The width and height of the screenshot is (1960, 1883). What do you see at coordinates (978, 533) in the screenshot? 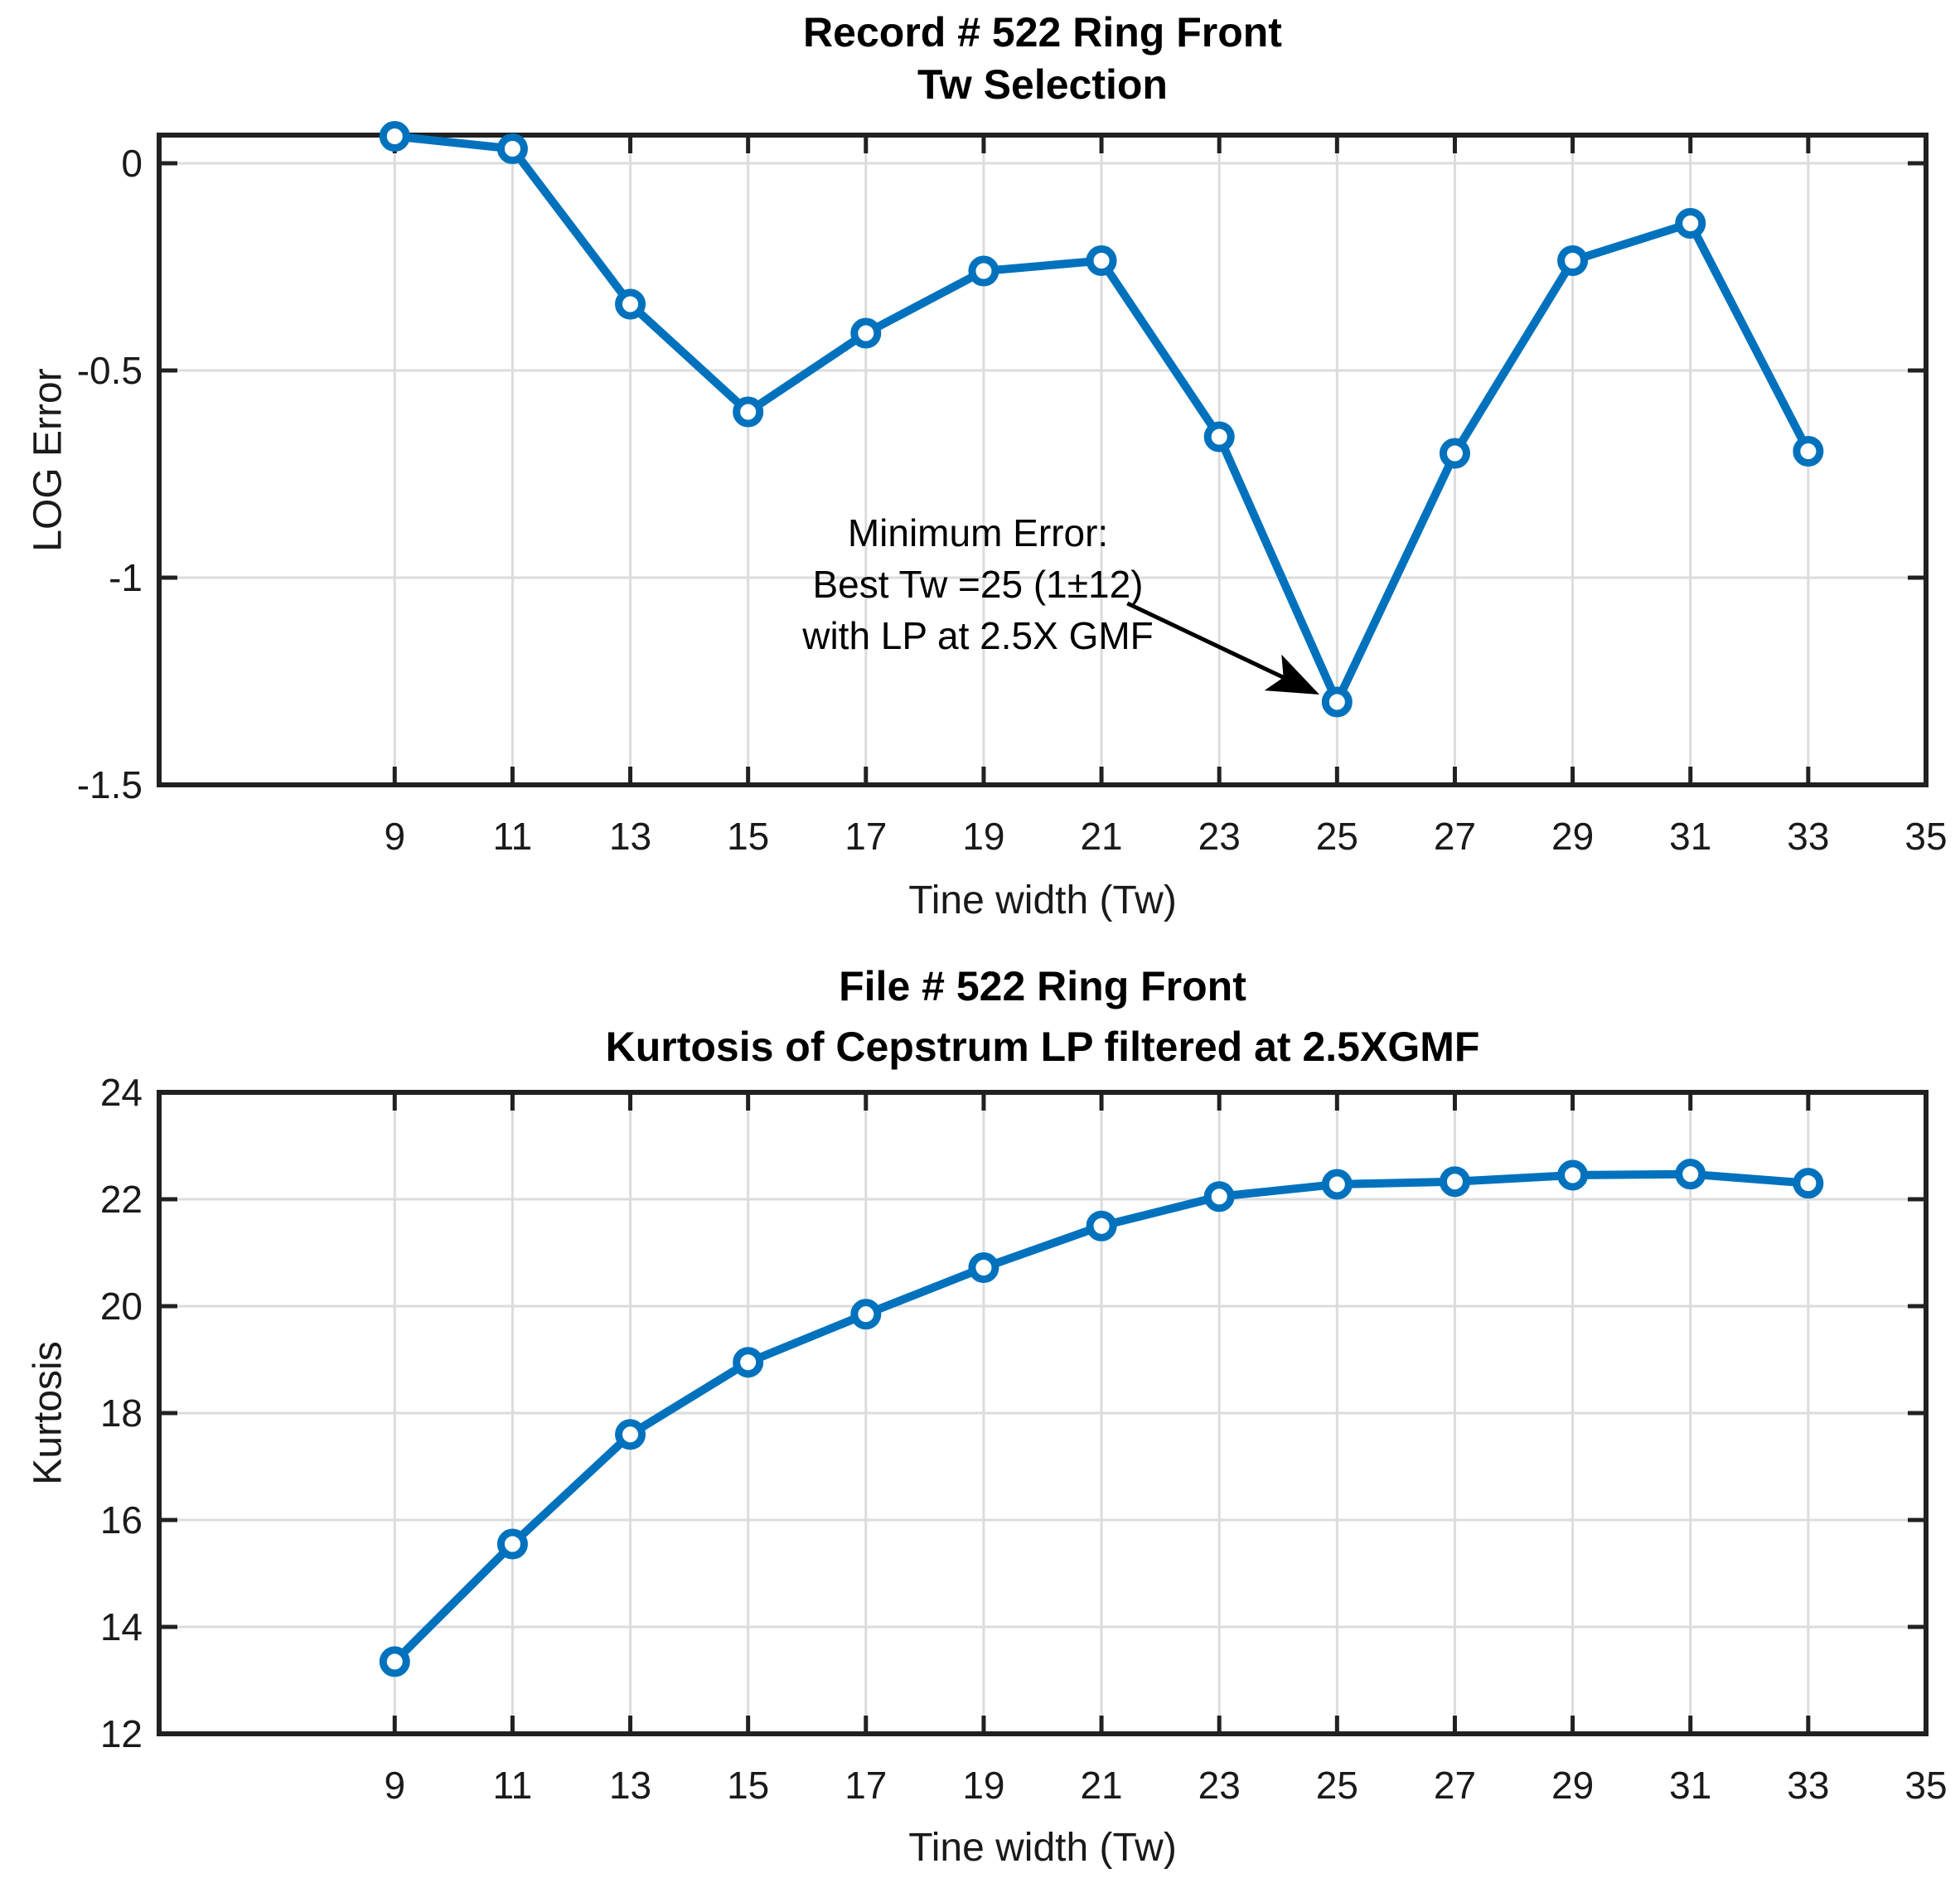
I see `annotation-line-1: Minimum Error:` at bounding box center [978, 533].